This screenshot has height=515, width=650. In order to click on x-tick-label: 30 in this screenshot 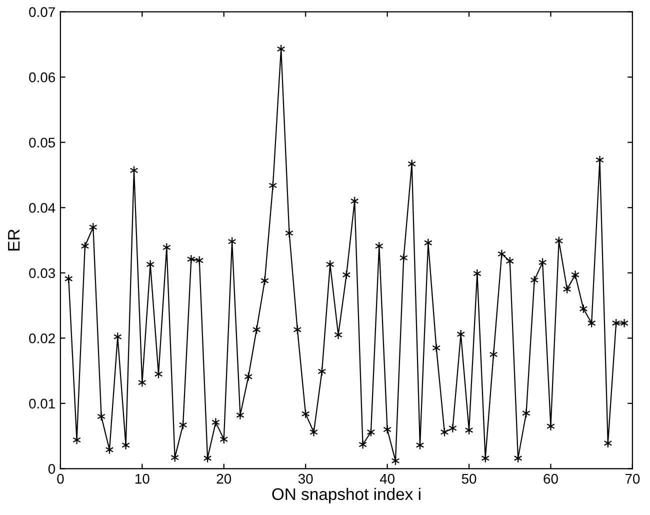, I will do `click(305, 479)`.